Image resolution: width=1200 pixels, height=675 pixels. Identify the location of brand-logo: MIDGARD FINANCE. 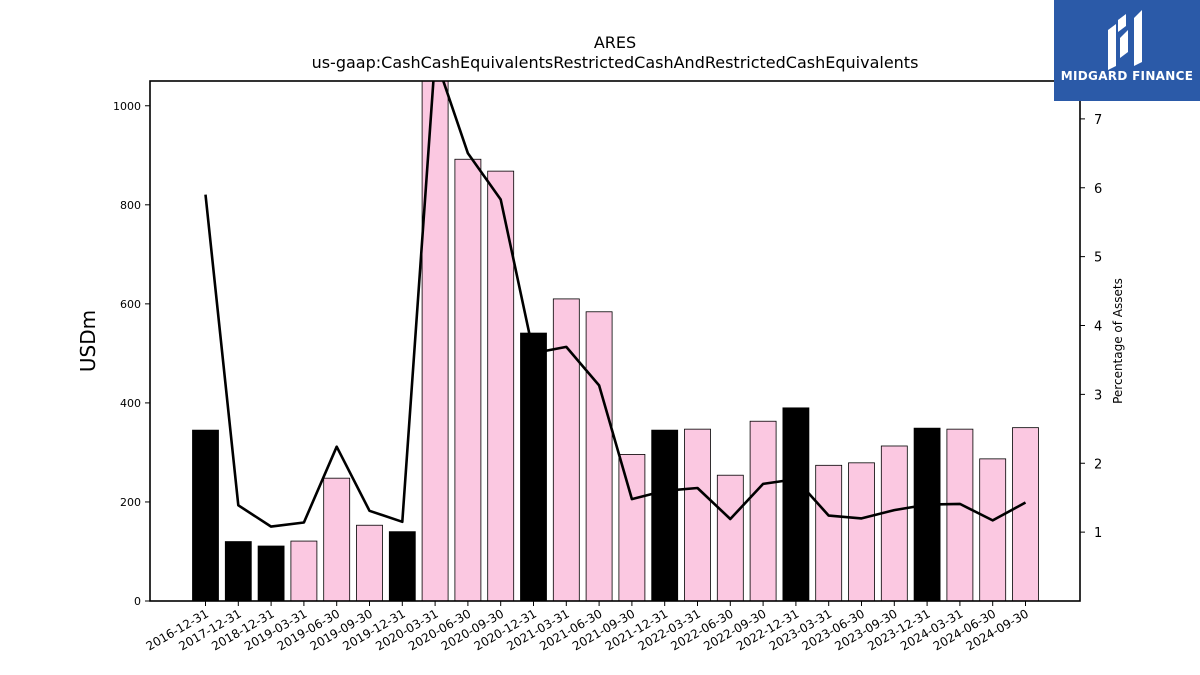
(1127, 50).